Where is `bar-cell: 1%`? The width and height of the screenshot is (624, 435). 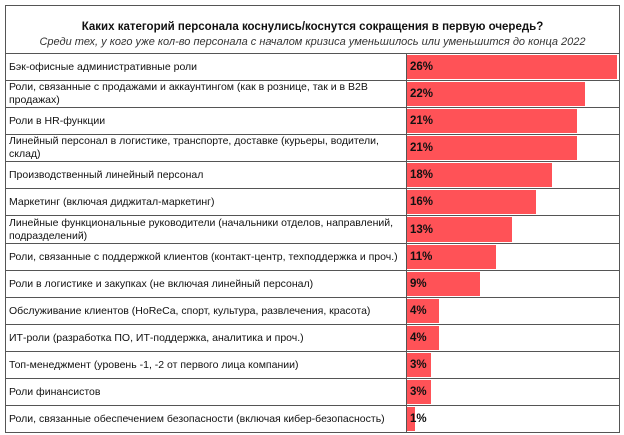
bar-cell: 1% is located at coordinates (513, 419).